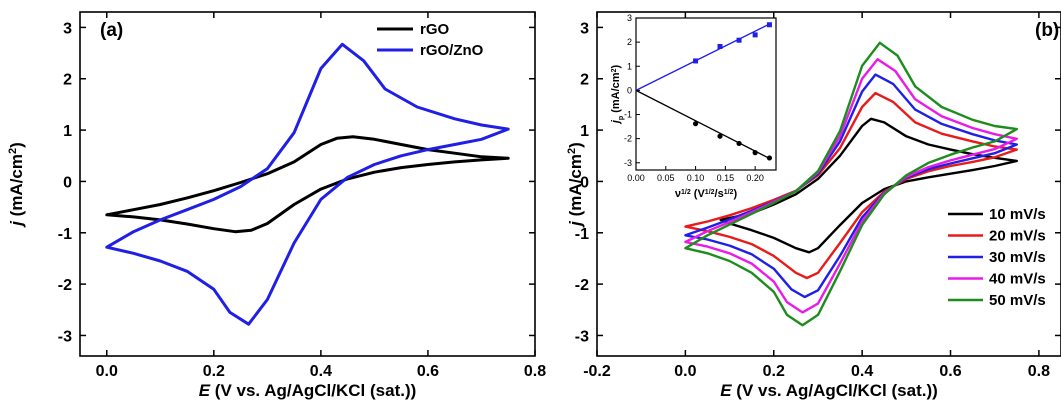 This screenshot has height=414, width=1061. I want to click on inset-x-axis-label: ν1/2 (V1/2/s1/2), so click(706, 194).